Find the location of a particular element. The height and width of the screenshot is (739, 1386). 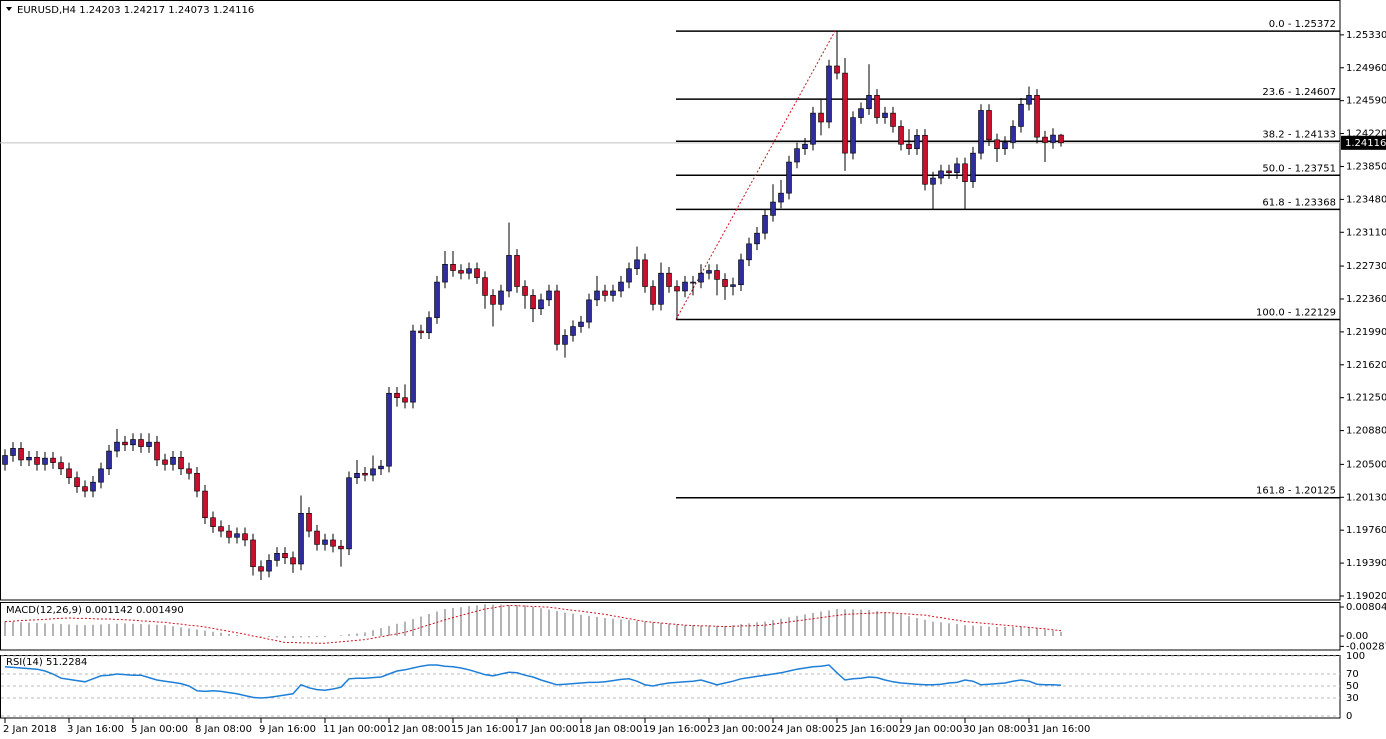

fib-label: 0.0 - 1.25372 is located at coordinates (1302, 24).